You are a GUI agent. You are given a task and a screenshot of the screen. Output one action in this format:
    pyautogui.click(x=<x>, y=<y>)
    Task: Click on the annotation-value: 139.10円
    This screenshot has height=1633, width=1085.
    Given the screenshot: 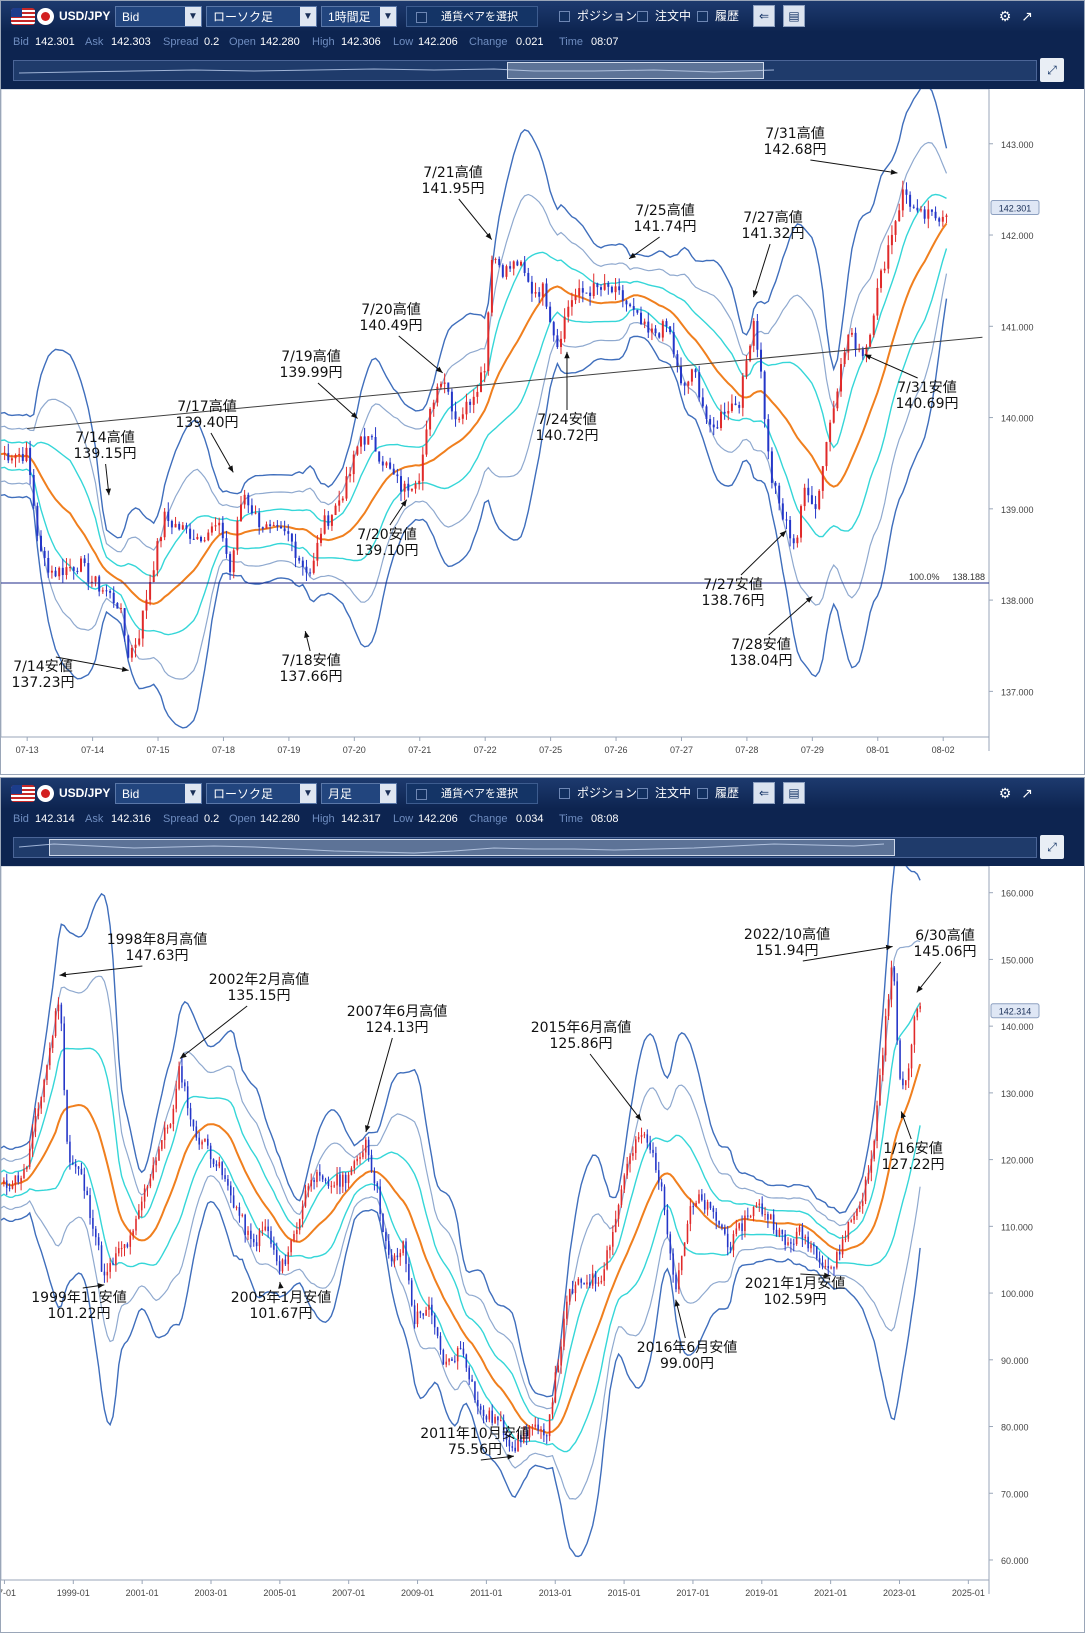 What is the action you would take?
    pyautogui.click(x=387, y=551)
    